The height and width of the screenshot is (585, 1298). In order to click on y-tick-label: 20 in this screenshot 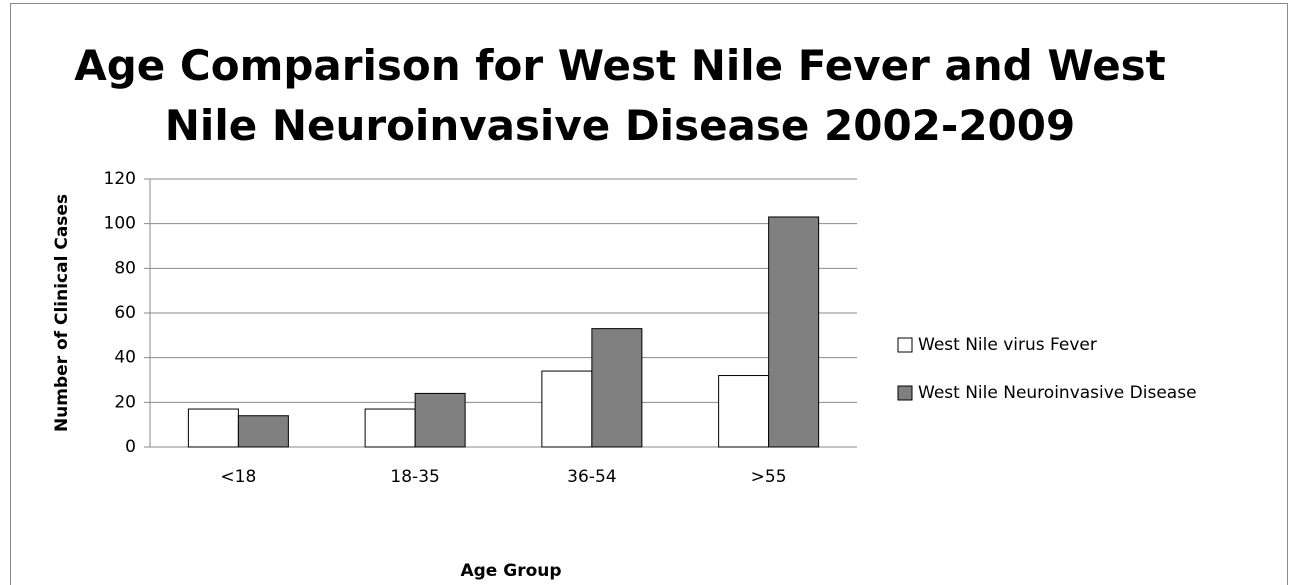, I will do `click(125, 402)`.